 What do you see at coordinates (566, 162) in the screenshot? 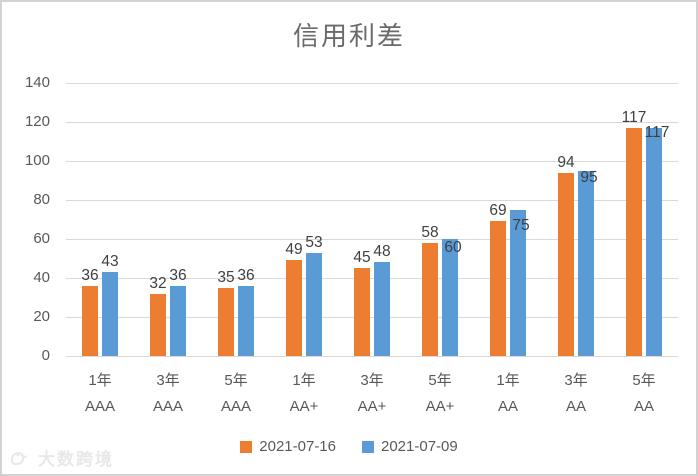
I see `data-label: 94` at bounding box center [566, 162].